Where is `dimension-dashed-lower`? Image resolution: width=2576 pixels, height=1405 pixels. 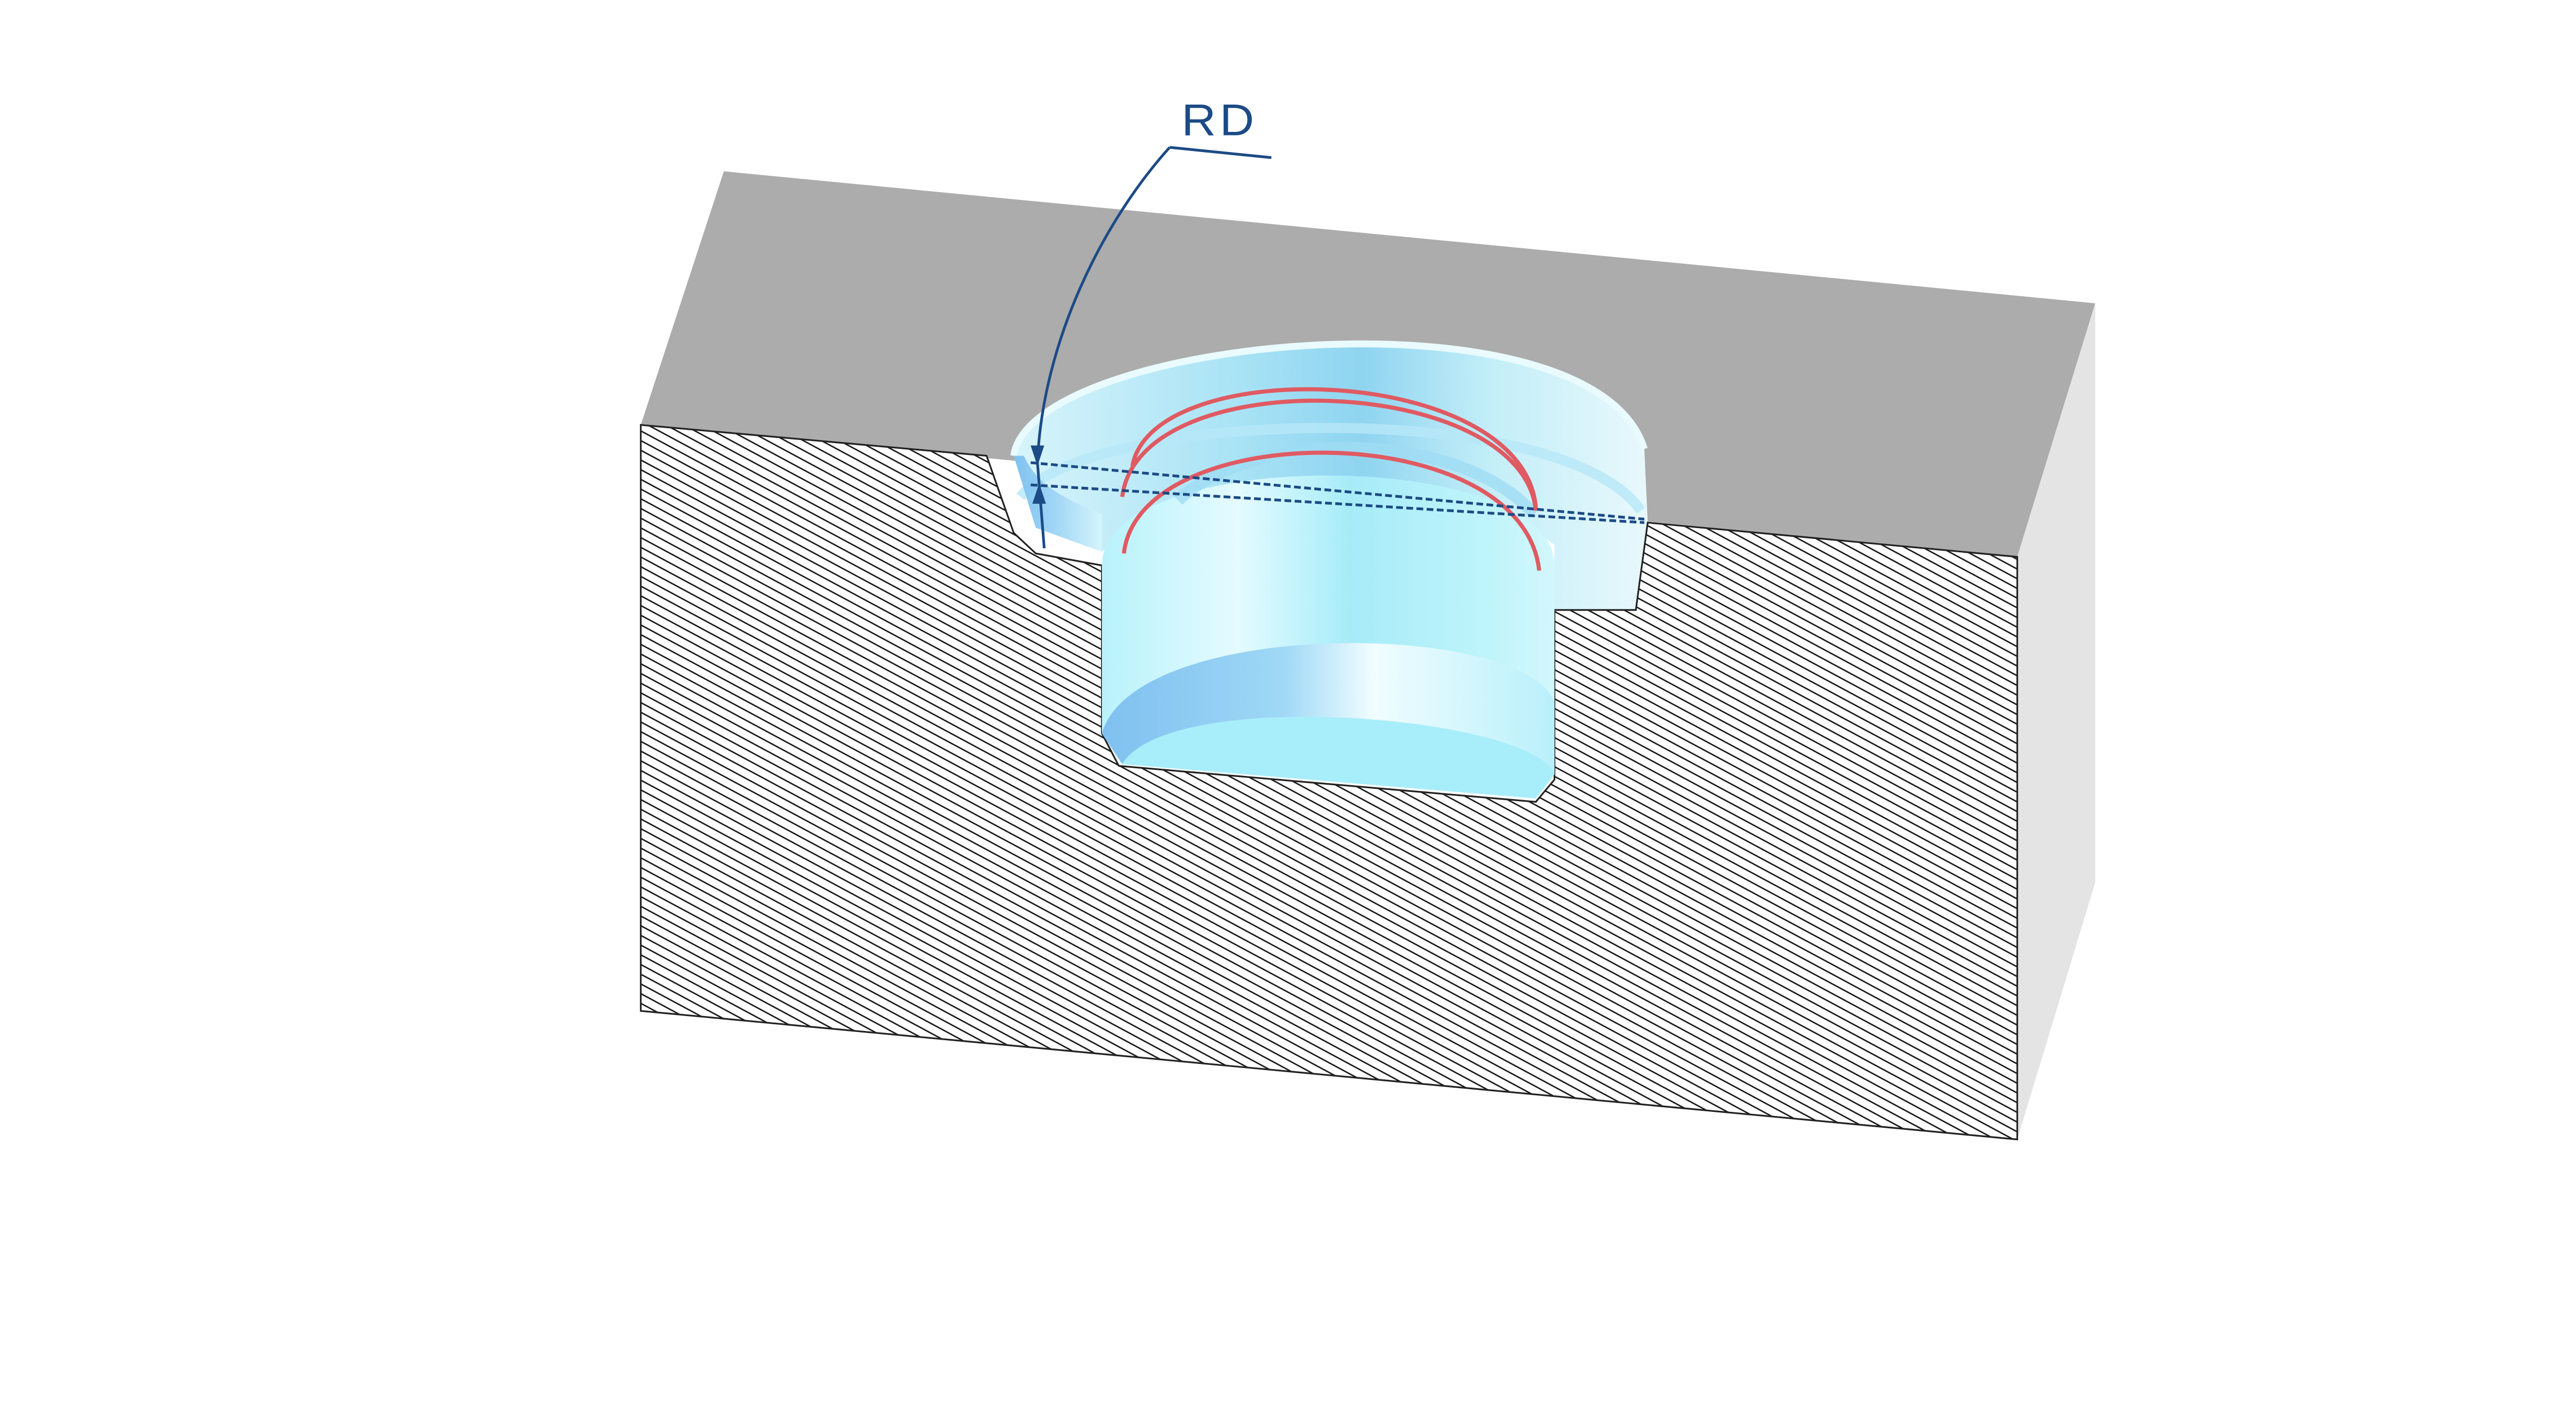 dimension-dashed-lower is located at coordinates (1337, 504).